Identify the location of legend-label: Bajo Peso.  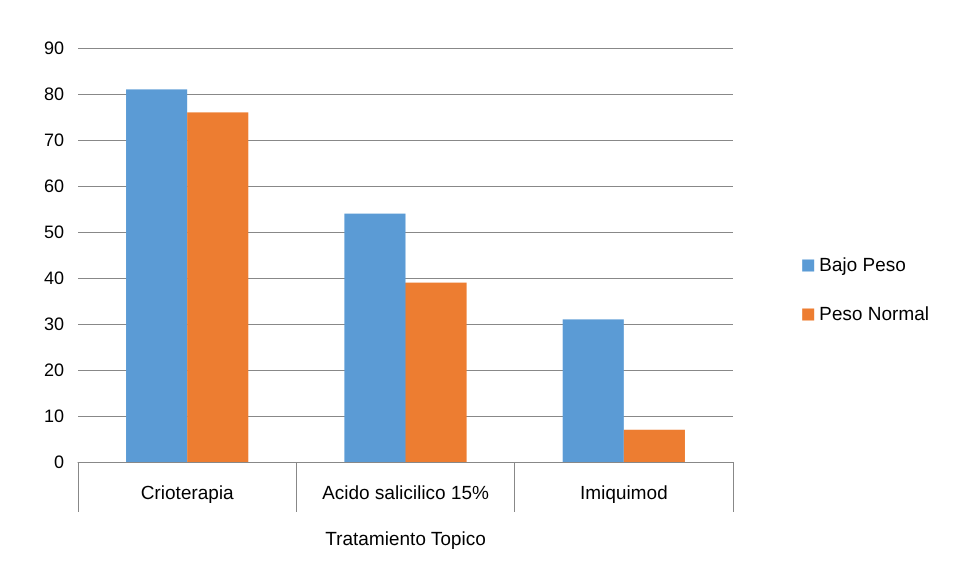
(862, 265).